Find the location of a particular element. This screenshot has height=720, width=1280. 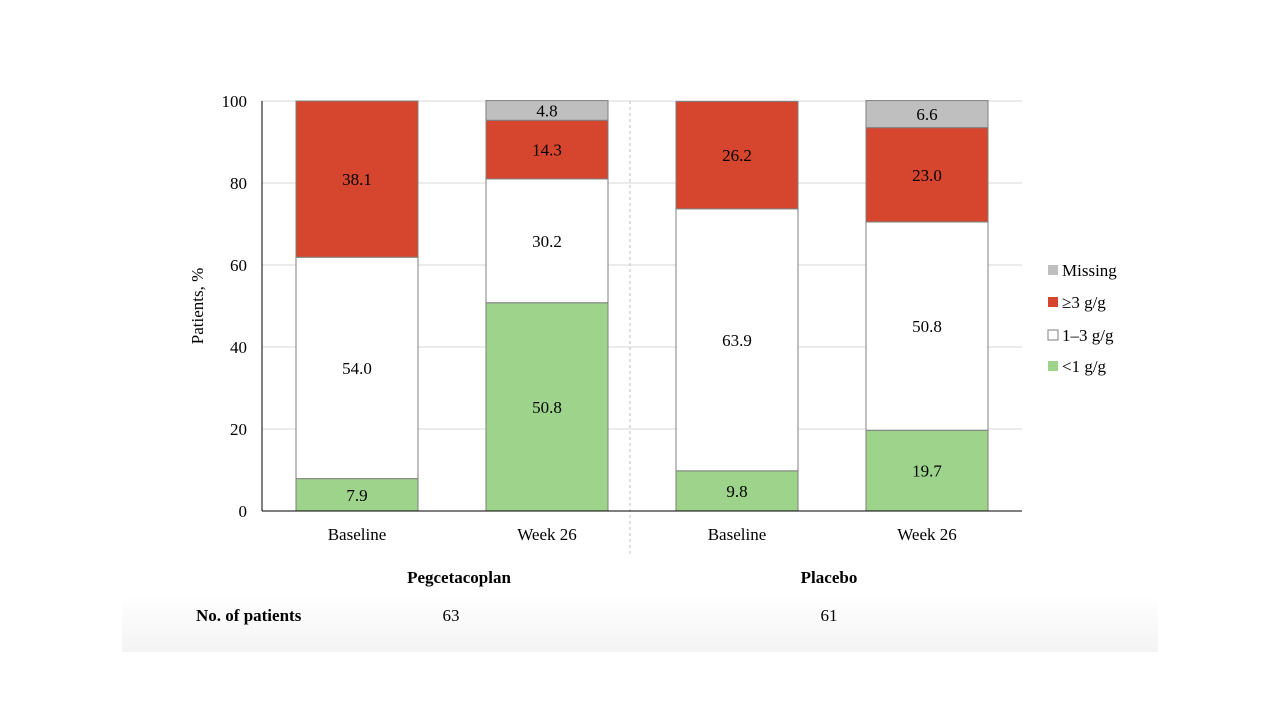

data-label-lt1-1: 50.8 is located at coordinates (547, 407).